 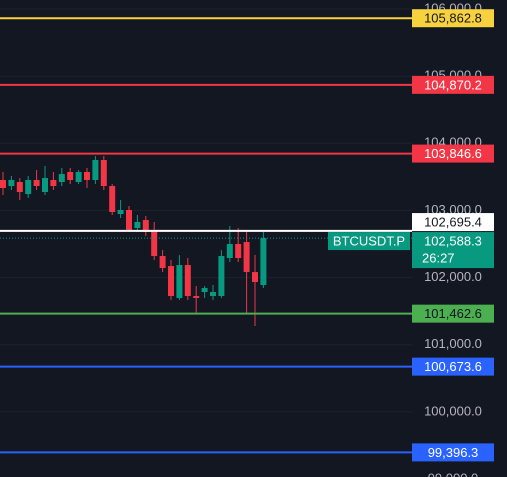 I want to click on level-label: 103,846.6, so click(x=453, y=153).